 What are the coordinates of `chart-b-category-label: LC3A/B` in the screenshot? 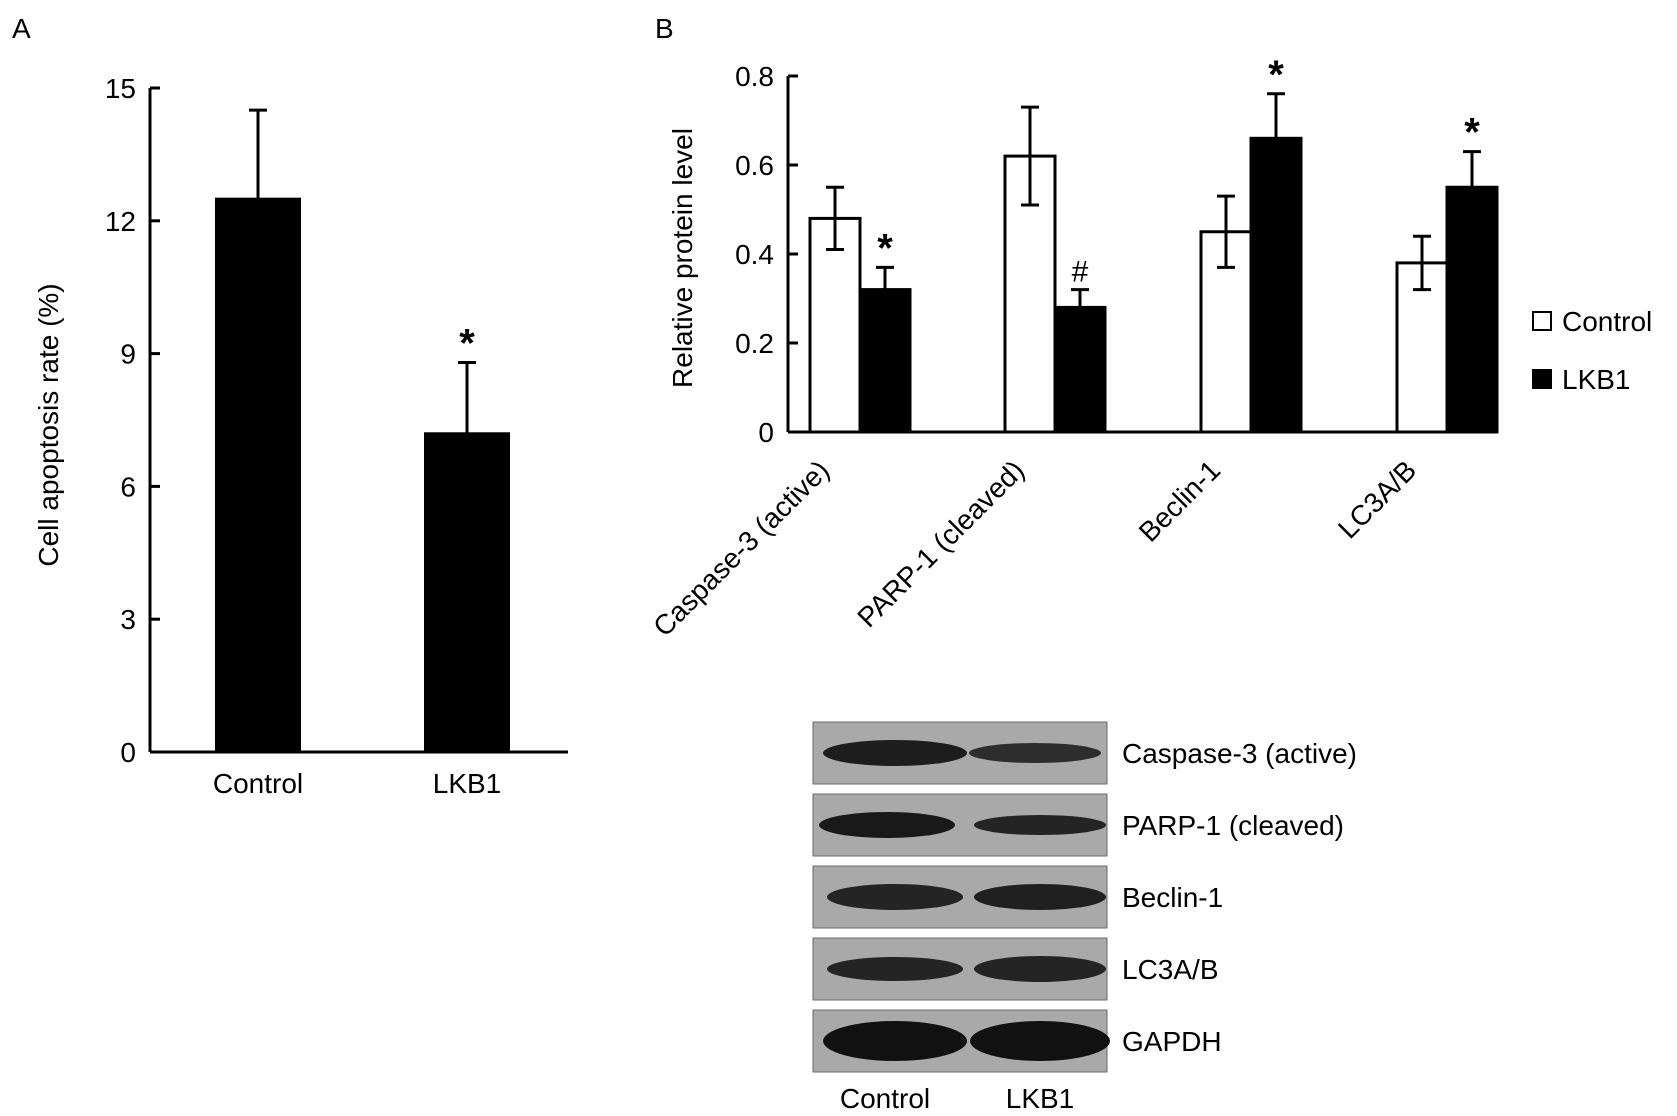 It's located at (1377, 499).